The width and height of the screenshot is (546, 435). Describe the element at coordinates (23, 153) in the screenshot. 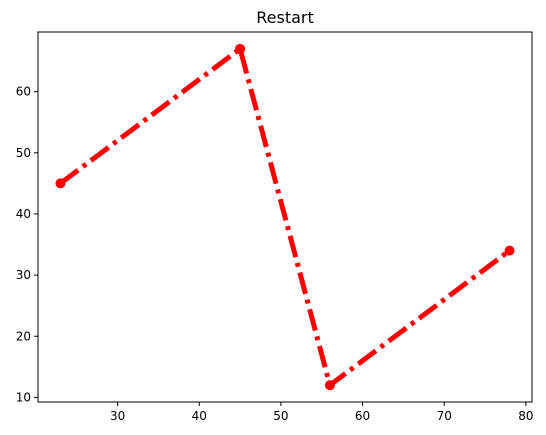

I see `y-tick-label: 50` at that location.